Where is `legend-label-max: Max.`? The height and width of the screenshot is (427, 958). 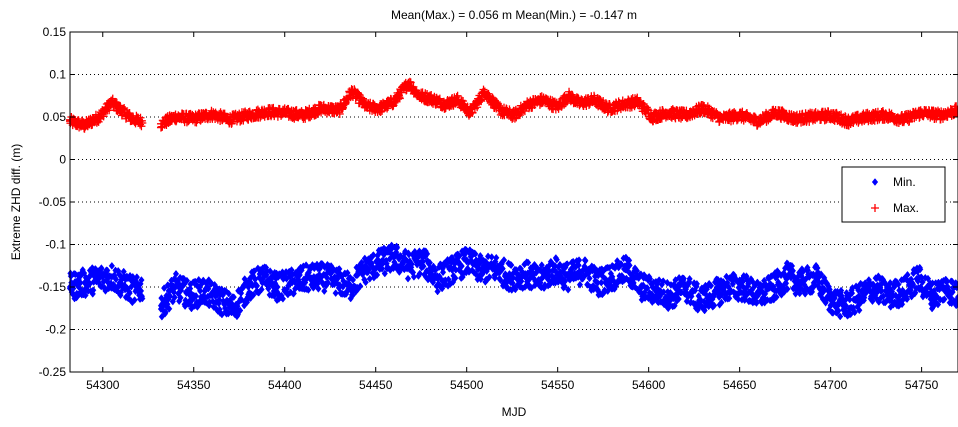
legend-label-max: Max. is located at coordinates (906, 208).